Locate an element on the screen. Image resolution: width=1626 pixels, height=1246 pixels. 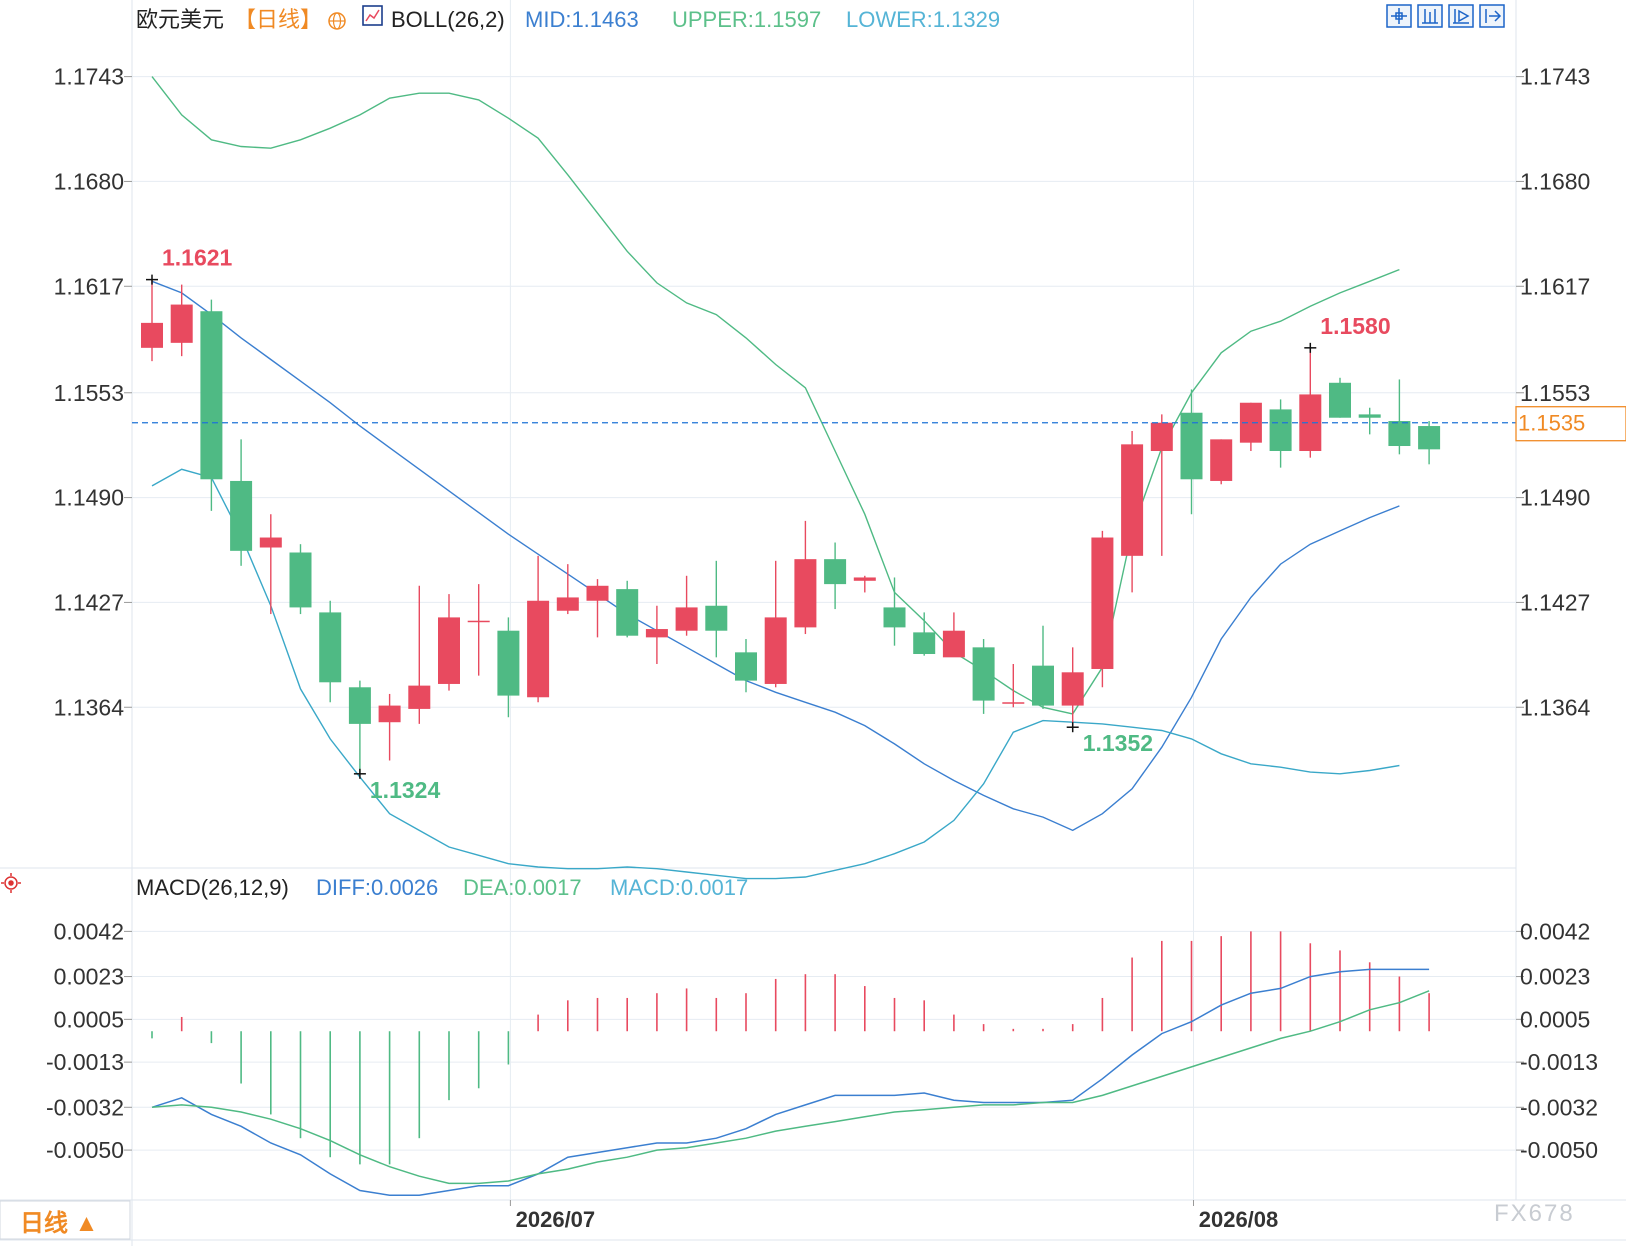
macd-tick-label-left: -0.0050 is located at coordinates (85, 1150).